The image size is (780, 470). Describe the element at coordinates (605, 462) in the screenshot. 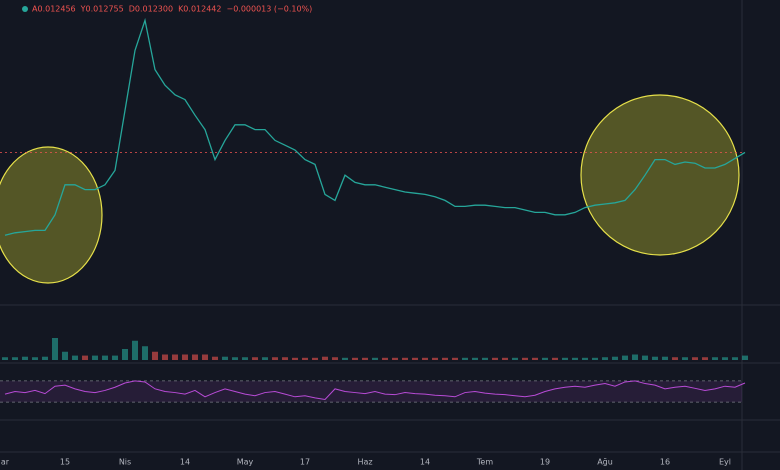

I see `x-tick-label: Ağu` at that location.